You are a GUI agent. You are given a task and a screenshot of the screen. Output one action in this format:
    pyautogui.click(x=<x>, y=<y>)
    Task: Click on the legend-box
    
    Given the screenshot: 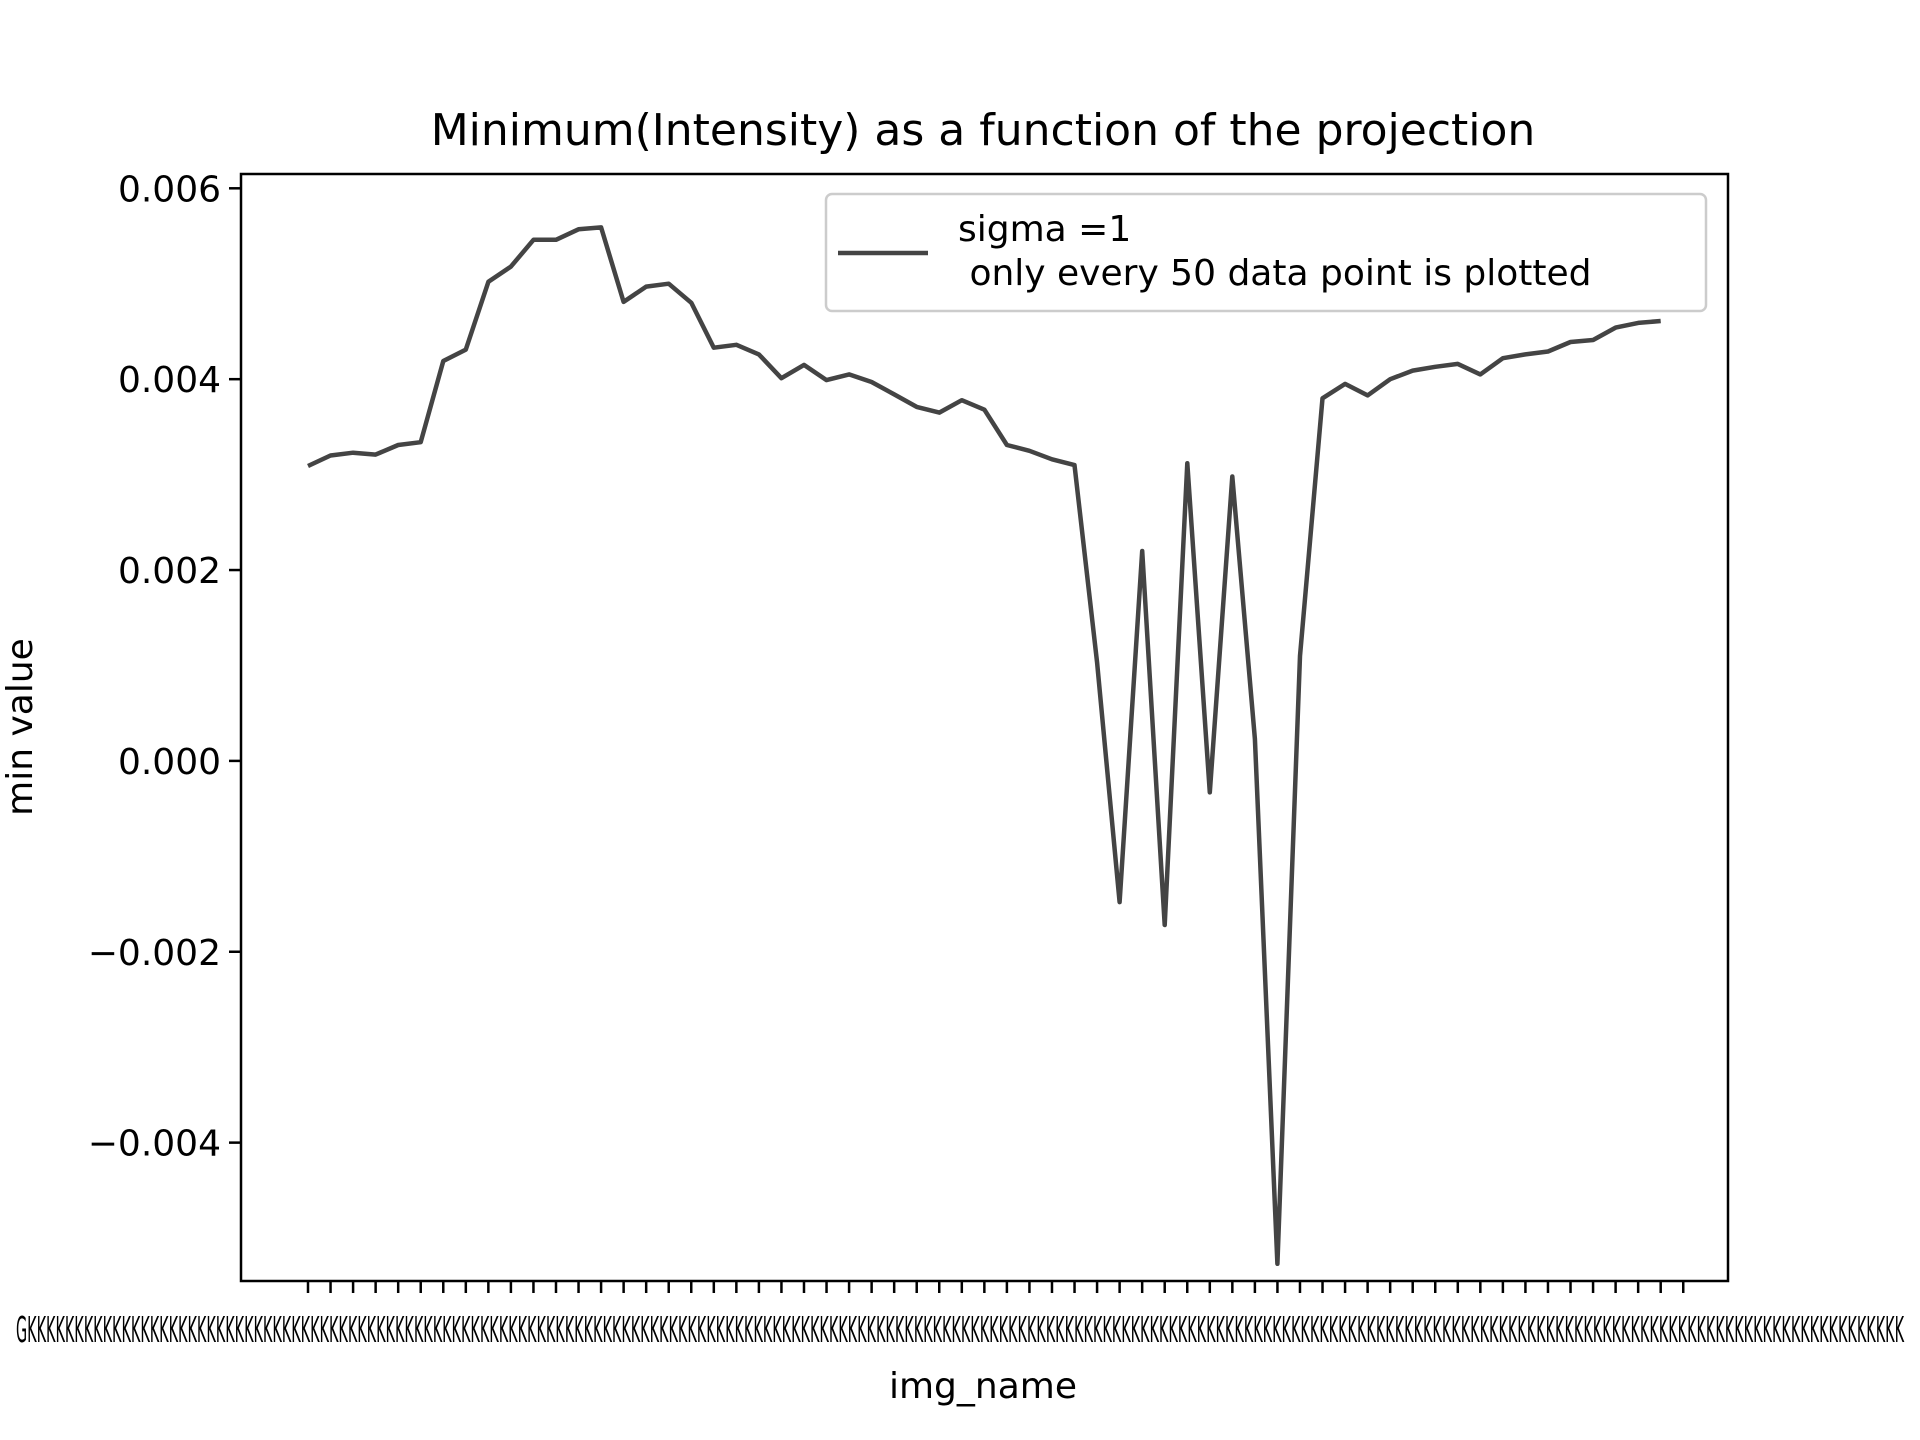 What is the action you would take?
    pyautogui.click(x=1266, y=252)
    